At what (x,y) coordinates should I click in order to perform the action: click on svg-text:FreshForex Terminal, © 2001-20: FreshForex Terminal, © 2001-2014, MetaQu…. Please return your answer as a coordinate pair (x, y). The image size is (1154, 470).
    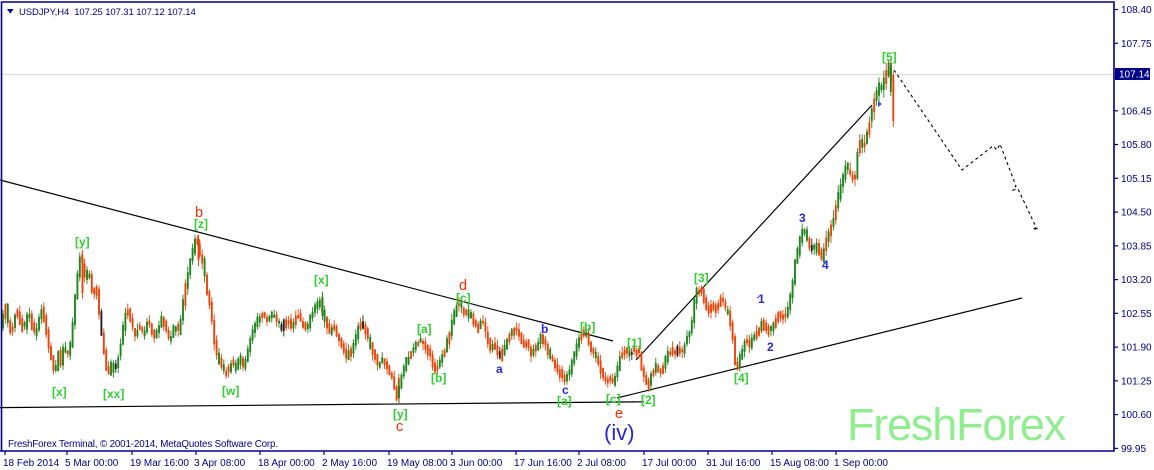
    Looking at the image, I should click on (143, 444).